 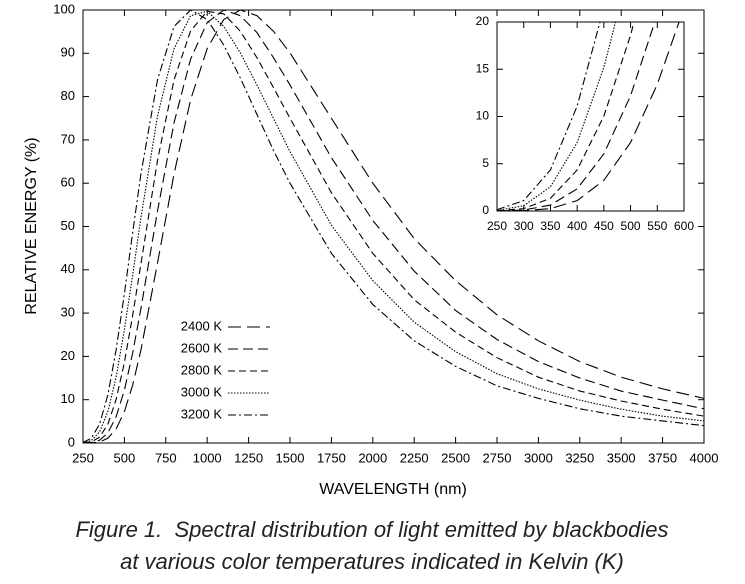 What do you see at coordinates (524, 226) in the screenshot?
I see `x-tick-label: 300` at bounding box center [524, 226].